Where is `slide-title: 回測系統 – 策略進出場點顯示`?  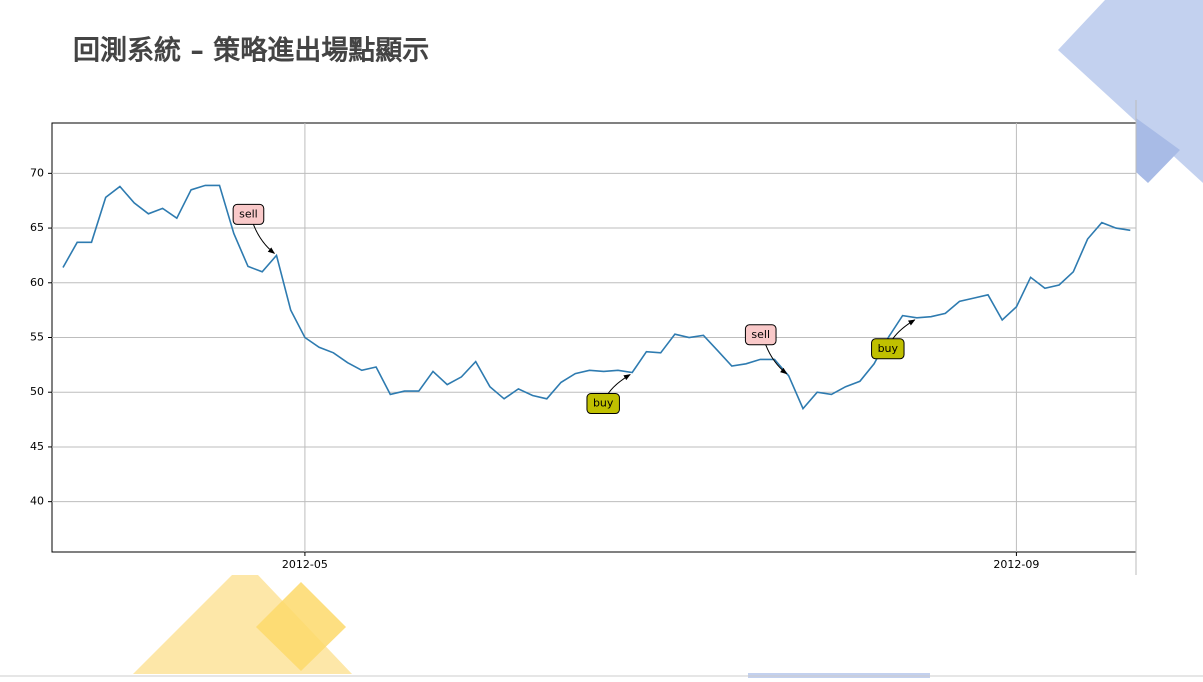
slide-title: 回測系統 – 策略進出場點顯示 is located at coordinates (251, 51).